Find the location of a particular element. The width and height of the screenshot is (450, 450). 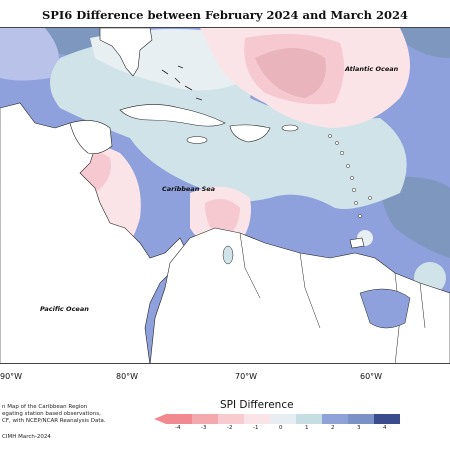

legend-tick-label: 3 is located at coordinates (359, 428).